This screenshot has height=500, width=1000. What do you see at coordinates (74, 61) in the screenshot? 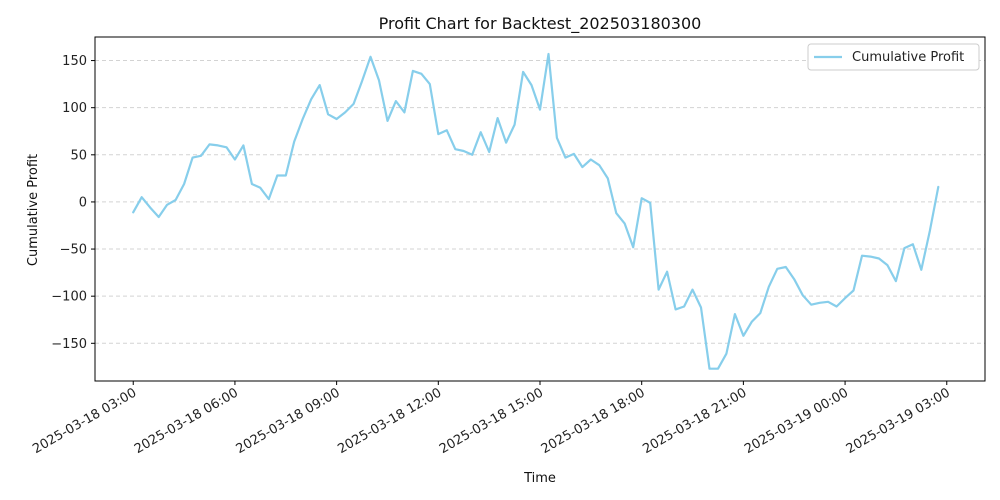
I see `y-tick-label: 150` at bounding box center [74, 61].